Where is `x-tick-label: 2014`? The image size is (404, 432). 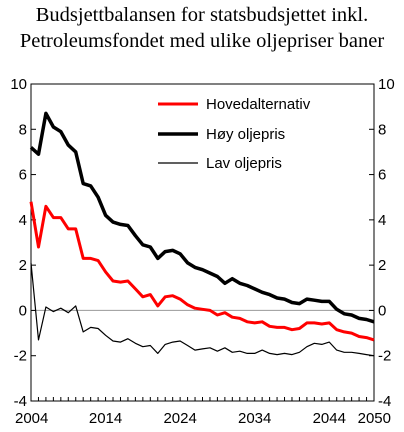 x-tick-label: 2014 is located at coordinates (105, 418).